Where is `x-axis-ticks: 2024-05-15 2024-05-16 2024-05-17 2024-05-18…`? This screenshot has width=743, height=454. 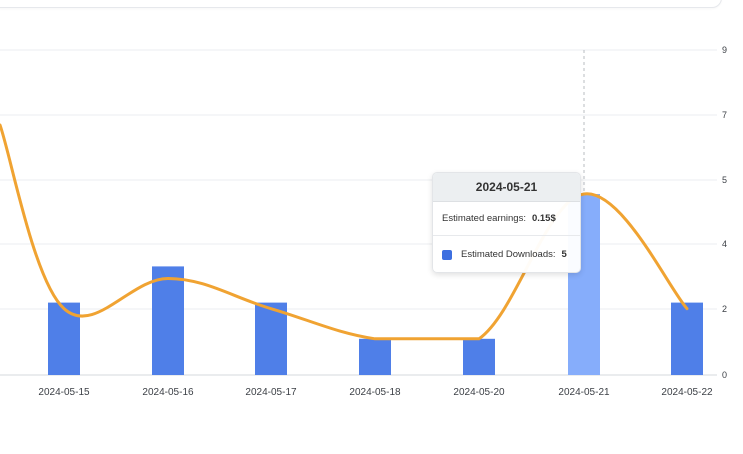 x-axis-ticks: 2024-05-15 2024-05-16 2024-05-17 2024-05-18… is located at coordinates (375, 392).